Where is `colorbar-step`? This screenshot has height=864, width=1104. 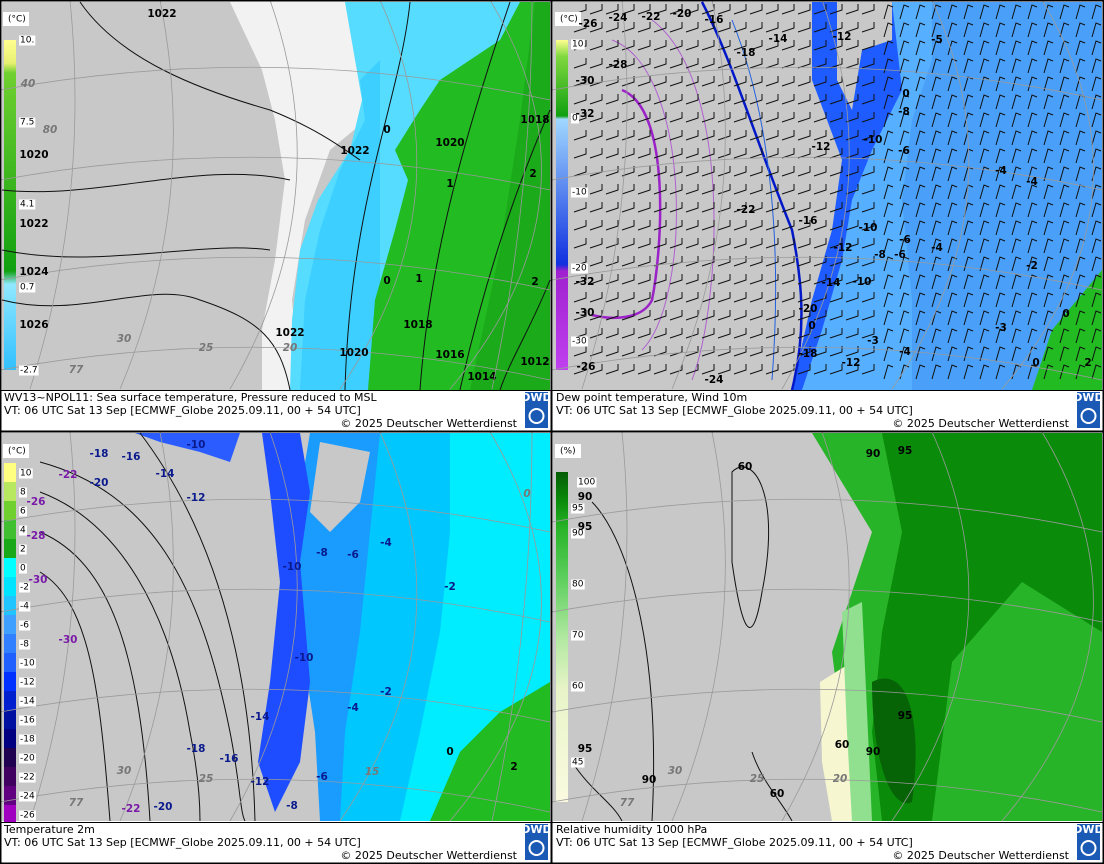
colorbar-step is located at coordinates (10, 700).